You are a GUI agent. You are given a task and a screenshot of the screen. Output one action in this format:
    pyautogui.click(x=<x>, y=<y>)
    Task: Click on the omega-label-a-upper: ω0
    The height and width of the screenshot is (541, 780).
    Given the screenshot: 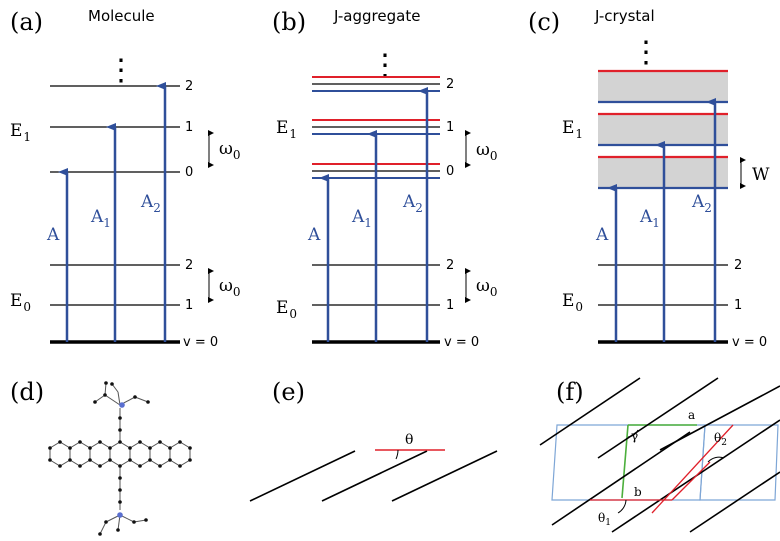 What is the action you would take?
    pyautogui.click(x=230, y=150)
    